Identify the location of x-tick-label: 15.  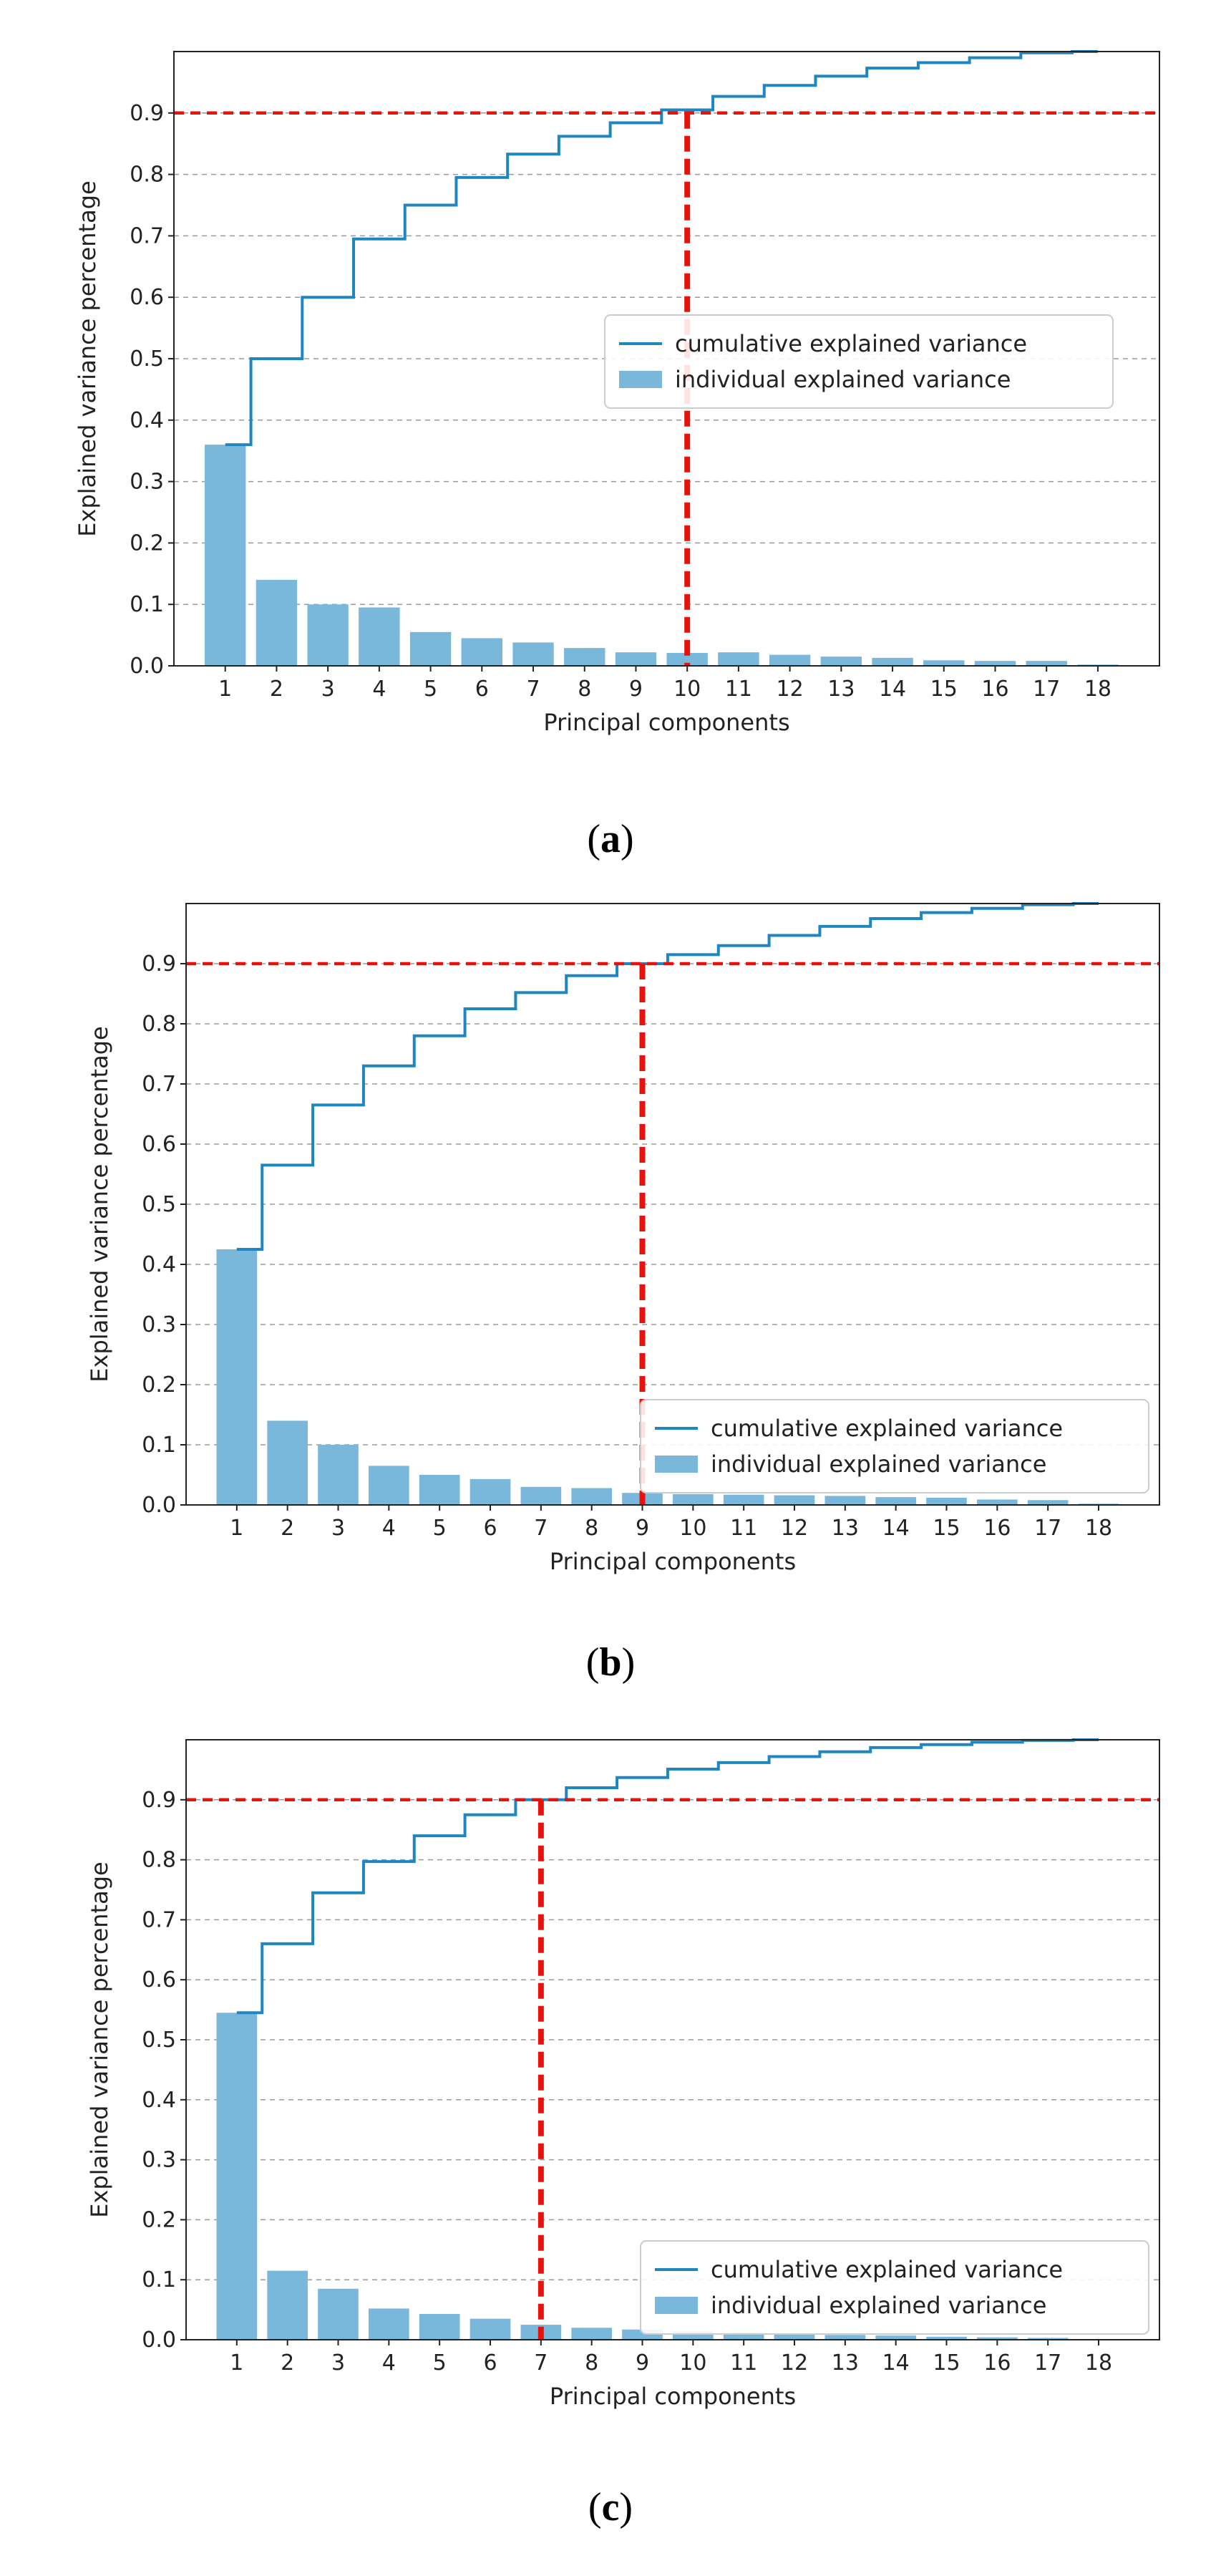
(944, 689).